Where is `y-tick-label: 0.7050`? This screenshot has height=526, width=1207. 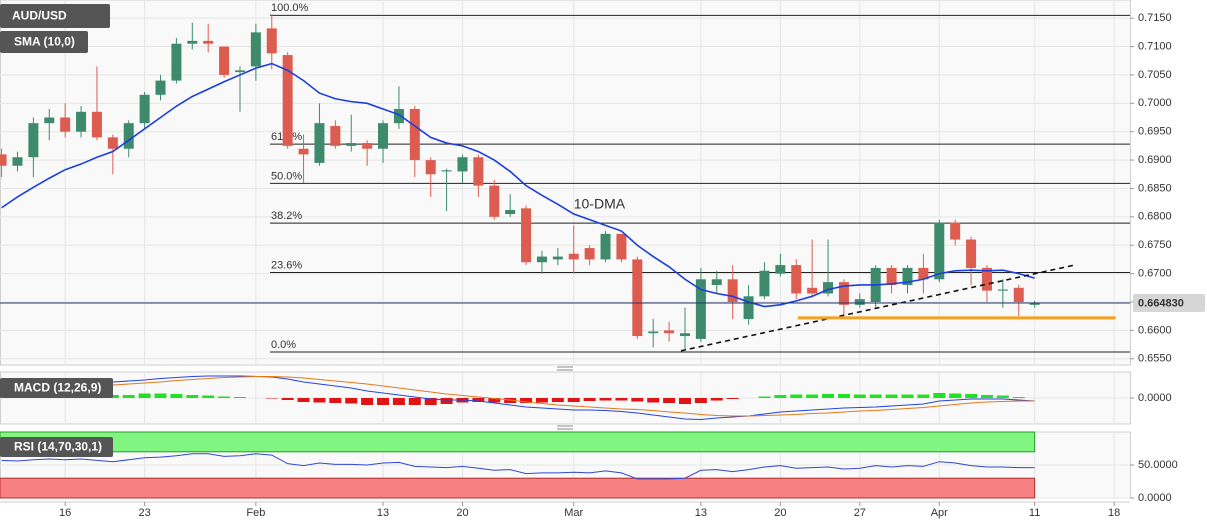 y-tick-label: 0.7050 is located at coordinates (1155, 75).